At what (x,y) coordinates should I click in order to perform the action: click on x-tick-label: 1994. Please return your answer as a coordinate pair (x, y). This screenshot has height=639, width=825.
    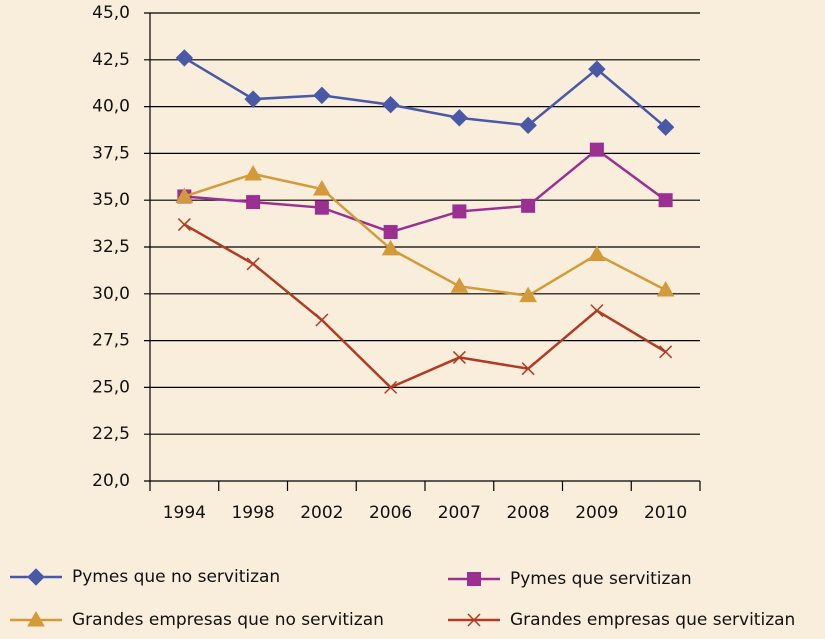
    Looking at the image, I should click on (184, 513).